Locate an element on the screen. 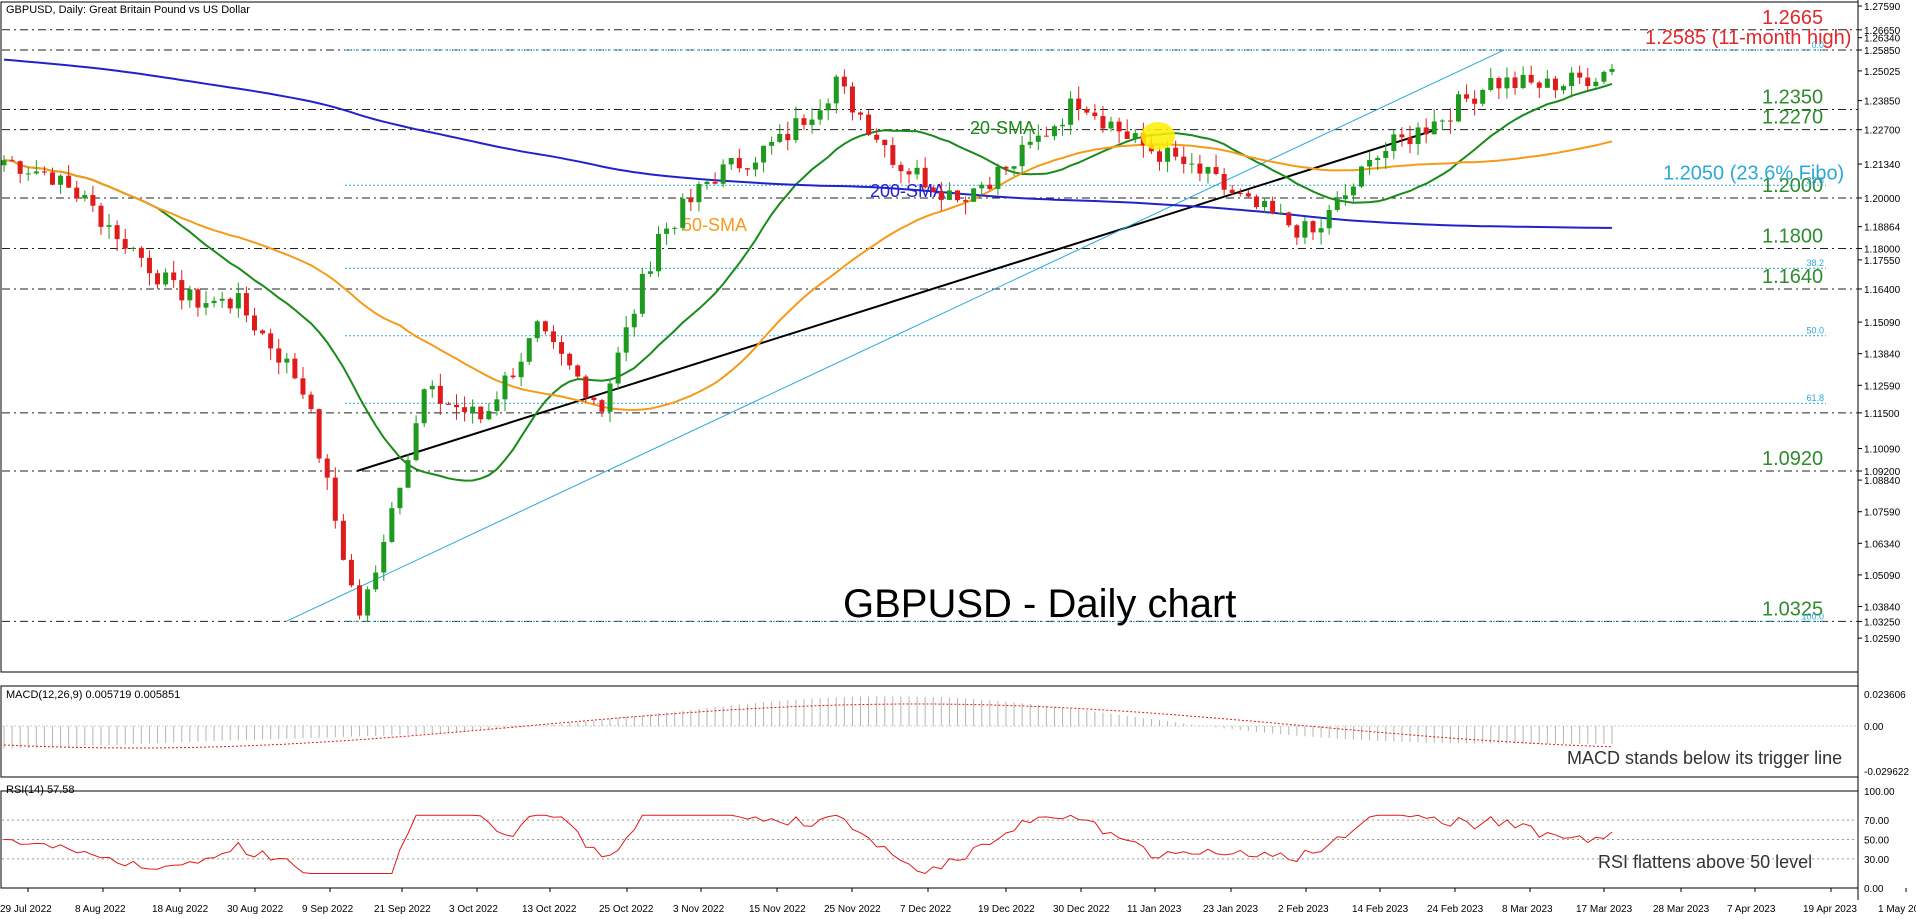  price-tick-label: 1.08840 is located at coordinates (1882, 481).